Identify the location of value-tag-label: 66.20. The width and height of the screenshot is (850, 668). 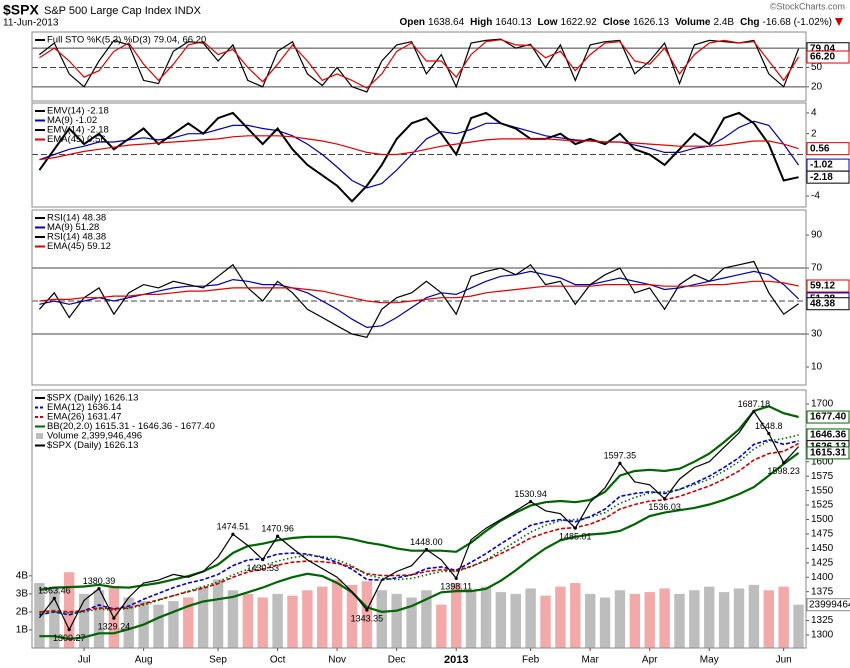
(822, 57).